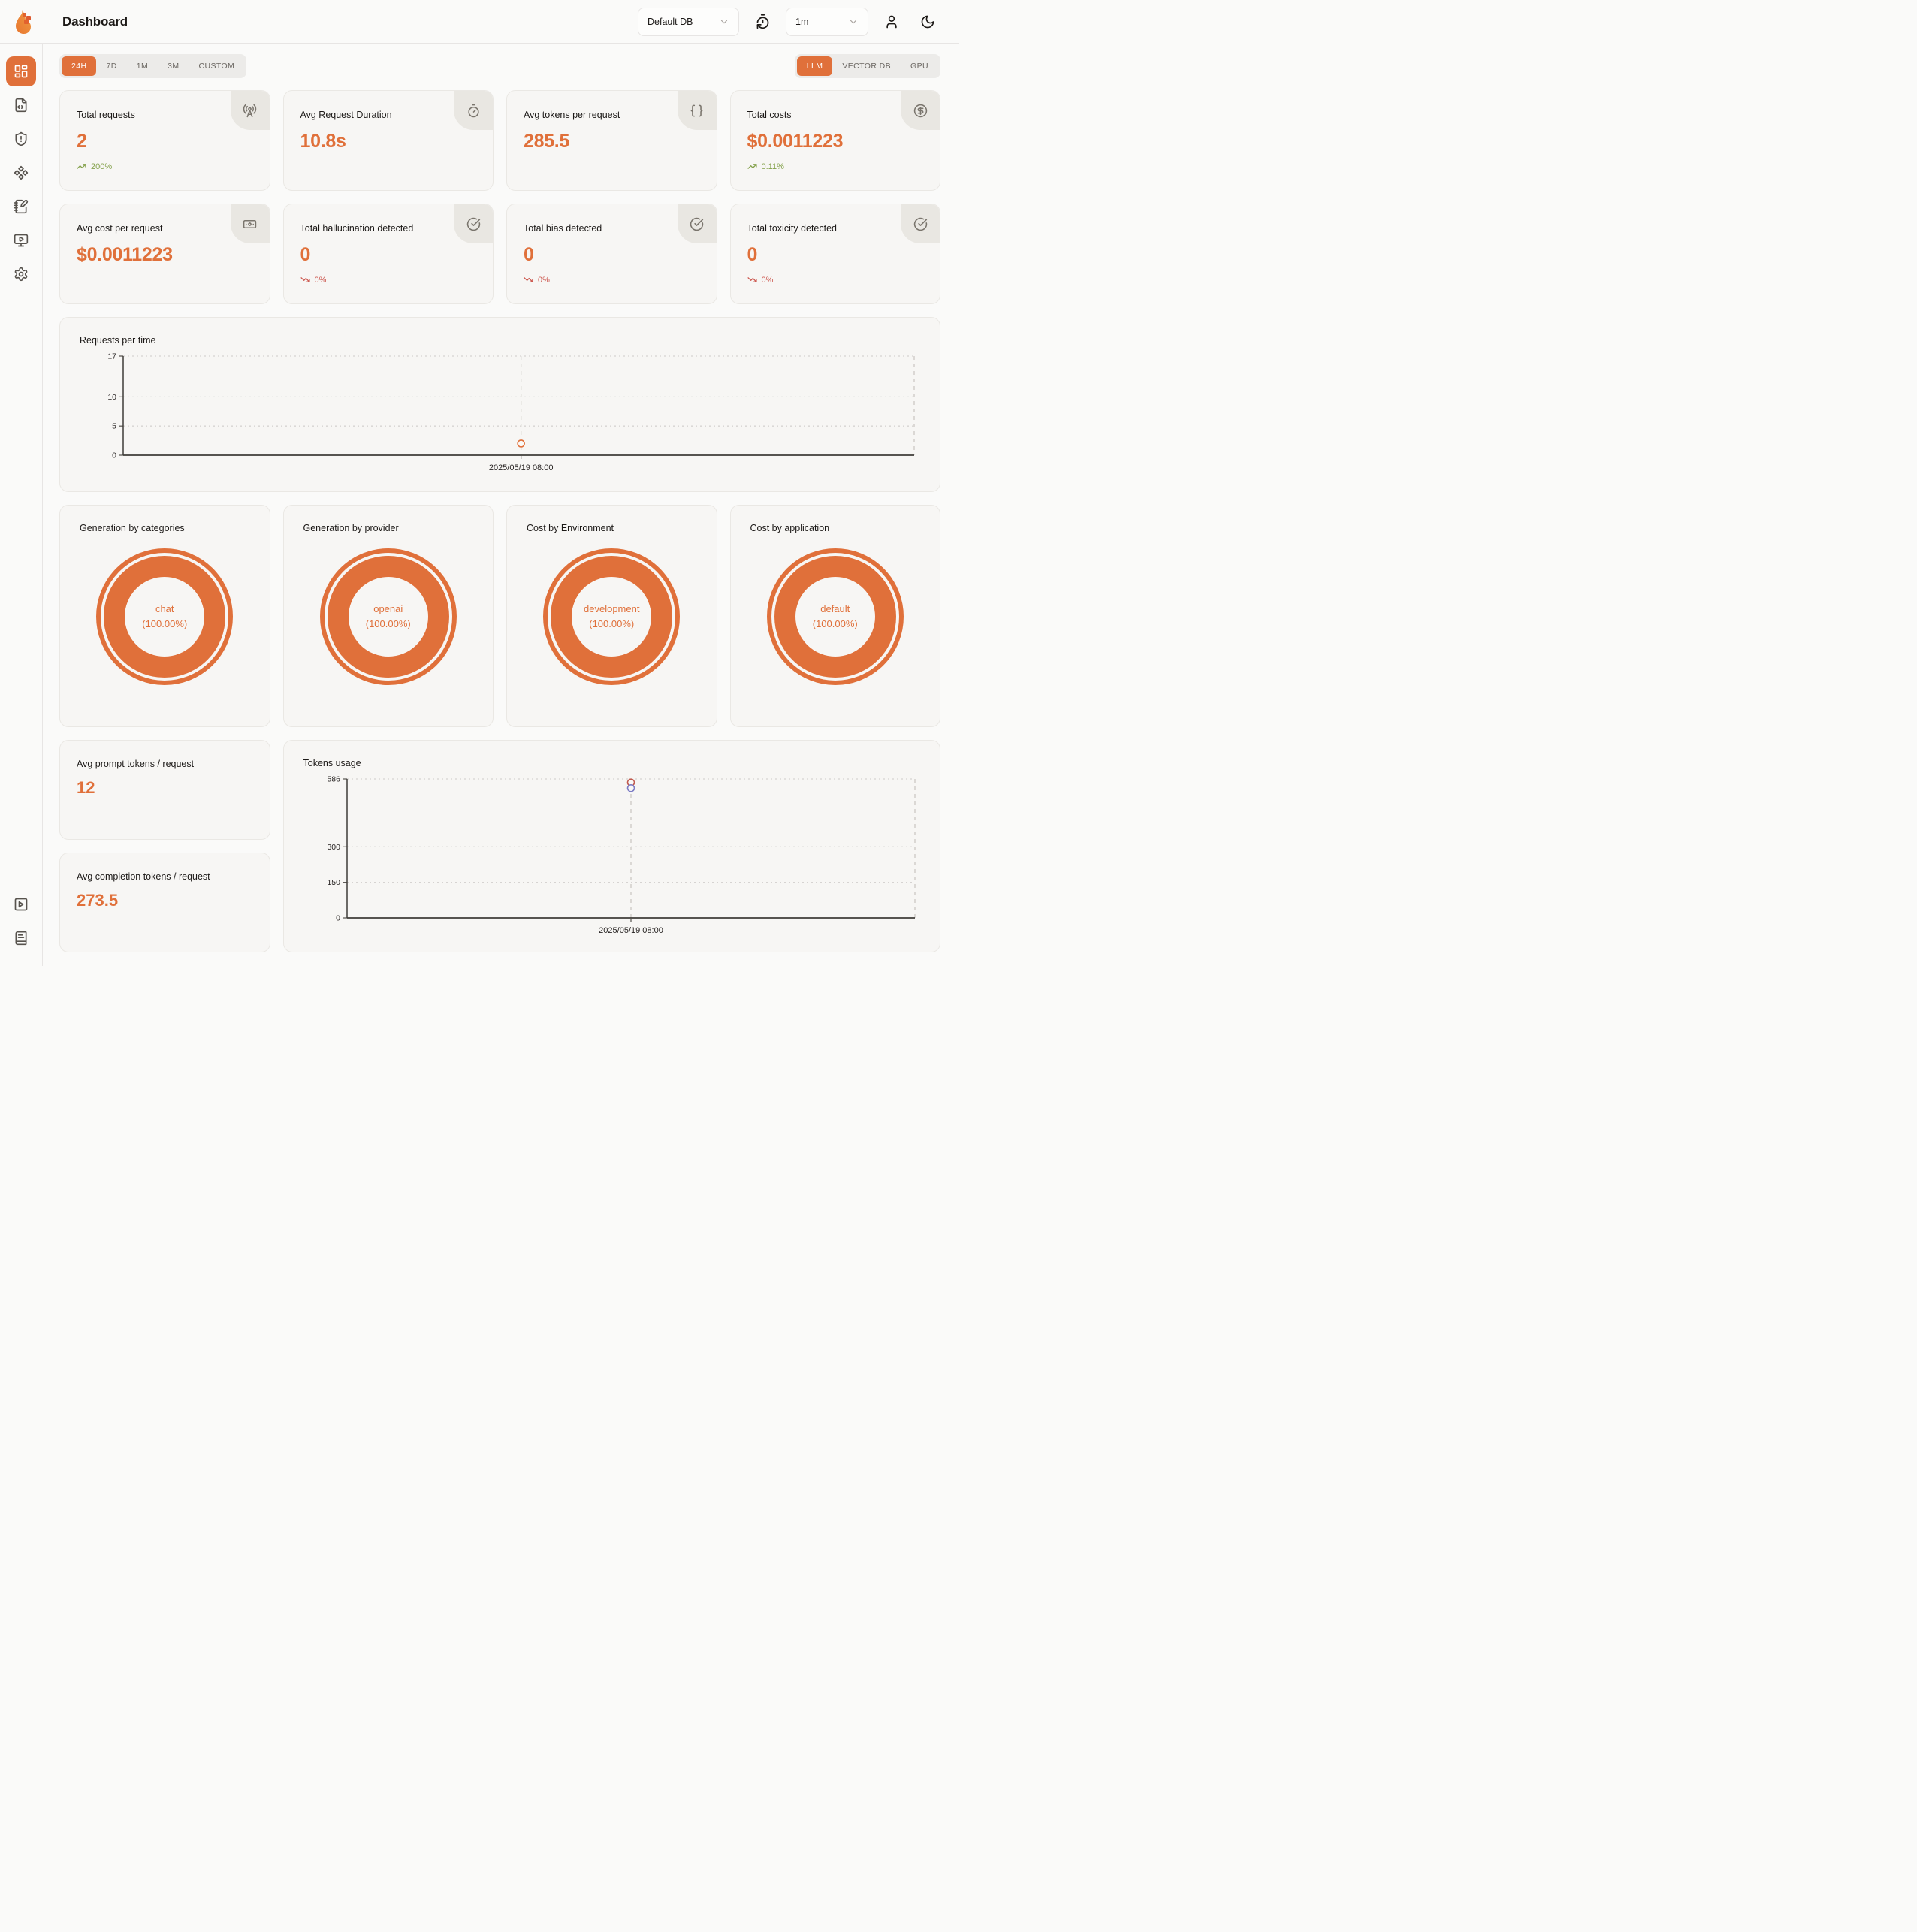  Describe the element at coordinates (98, 900) in the screenshot. I see `stat-value: 273.5` at that location.